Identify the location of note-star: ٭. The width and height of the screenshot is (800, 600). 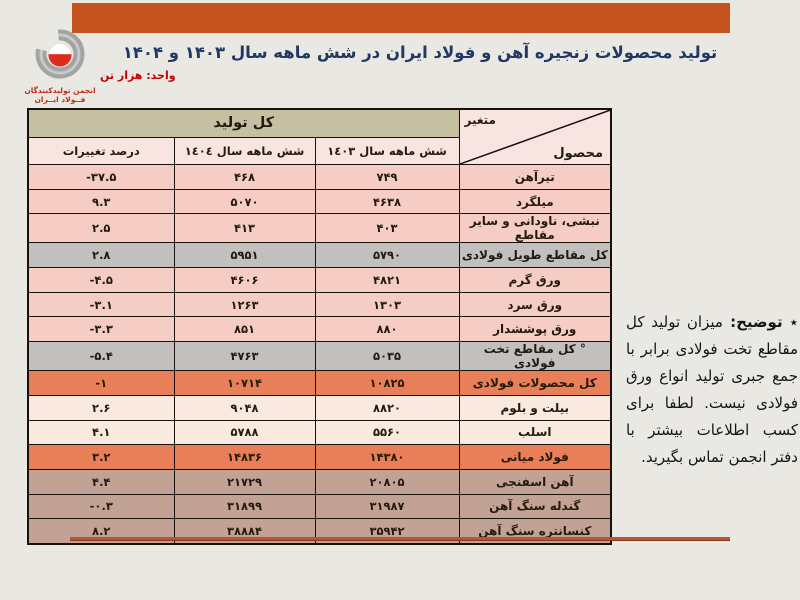
(793, 322).